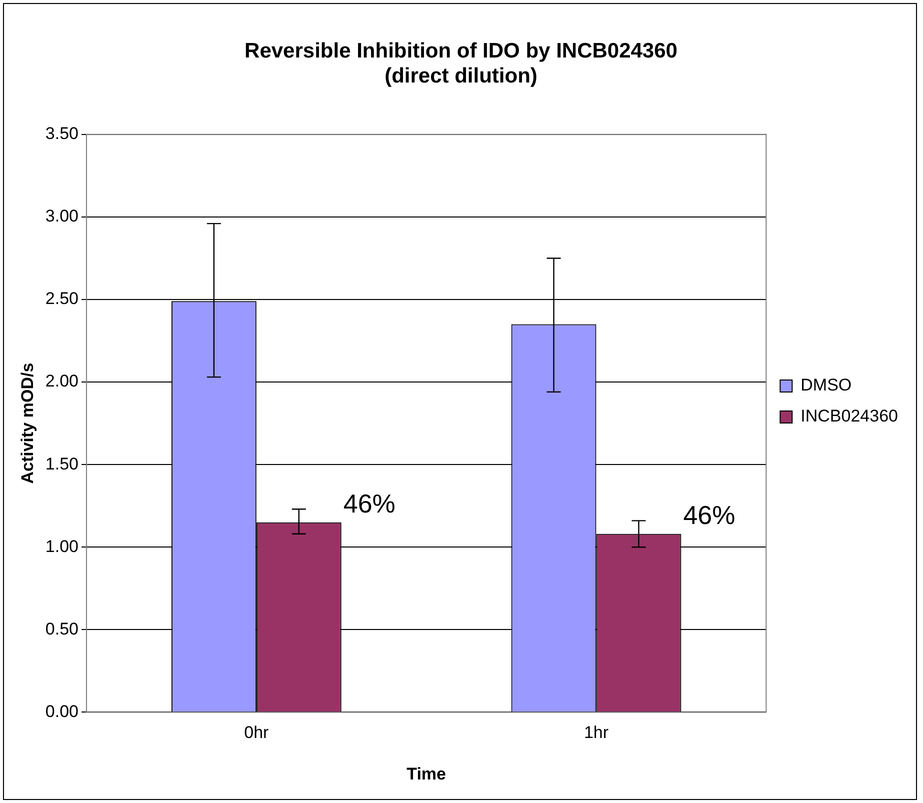 This screenshot has height=803, width=923. Describe the element at coordinates (461, 76) in the screenshot. I see `text: (direct dilution)` at that location.